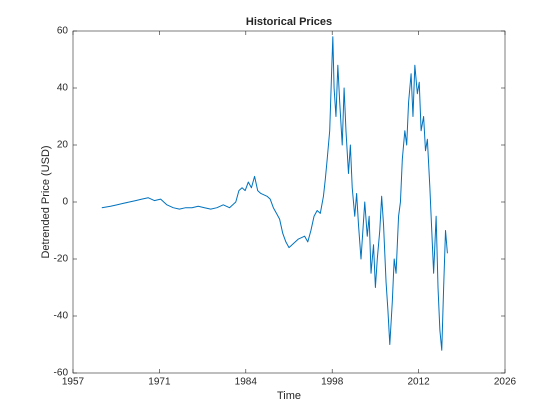 The height and width of the screenshot is (420, 560). I want to click on y-axis-label: Detrended Price (USD), so click(46, 201).